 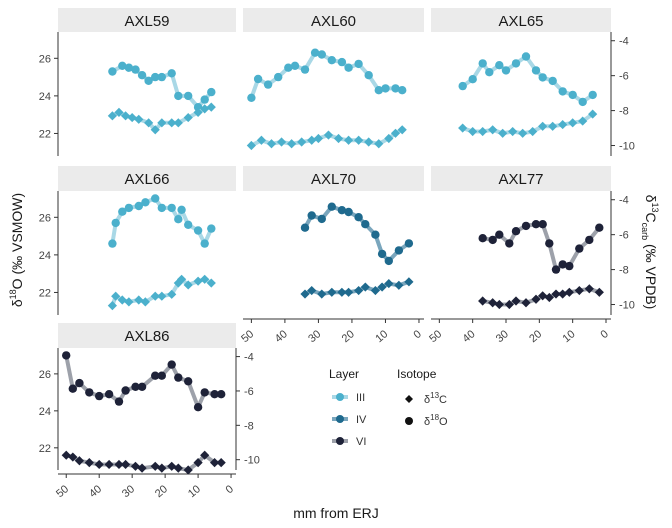 I want to click on panel-strip-label: AXL77, so click(x=520, y=179).